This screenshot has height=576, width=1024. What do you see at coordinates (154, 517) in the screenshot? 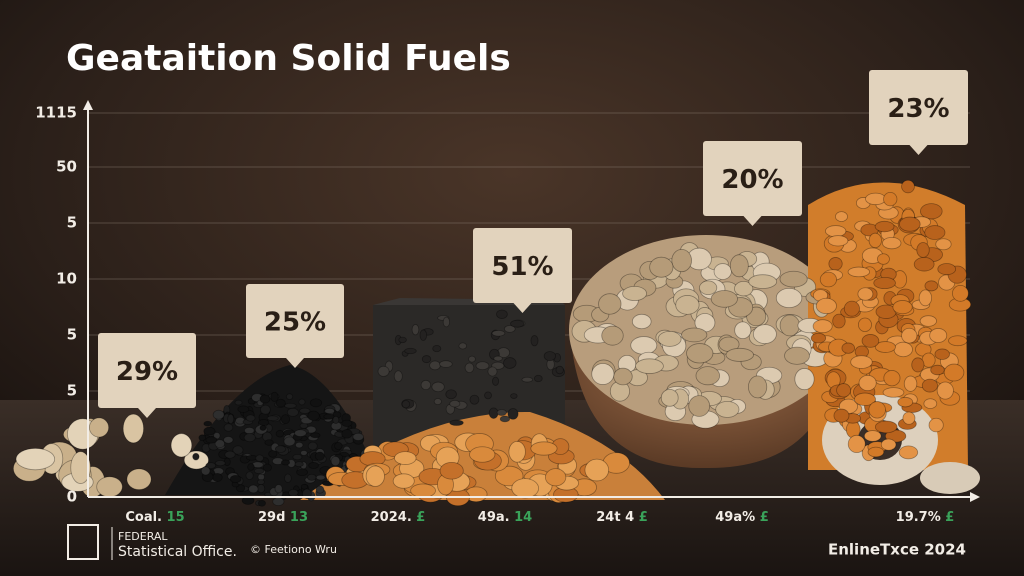
I see `x-label: Coal. 15` at bounding box center [154, 517].